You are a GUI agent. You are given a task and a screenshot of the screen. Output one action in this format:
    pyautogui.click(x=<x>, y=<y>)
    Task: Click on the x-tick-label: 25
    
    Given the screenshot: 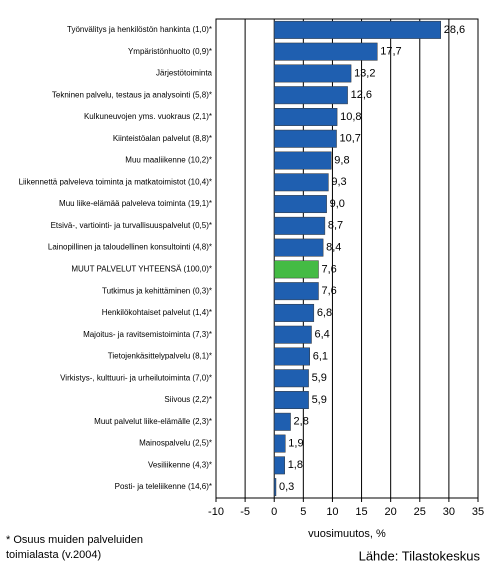 What is the action you would take?
    pyautogui.click(x=420, y=512)
    